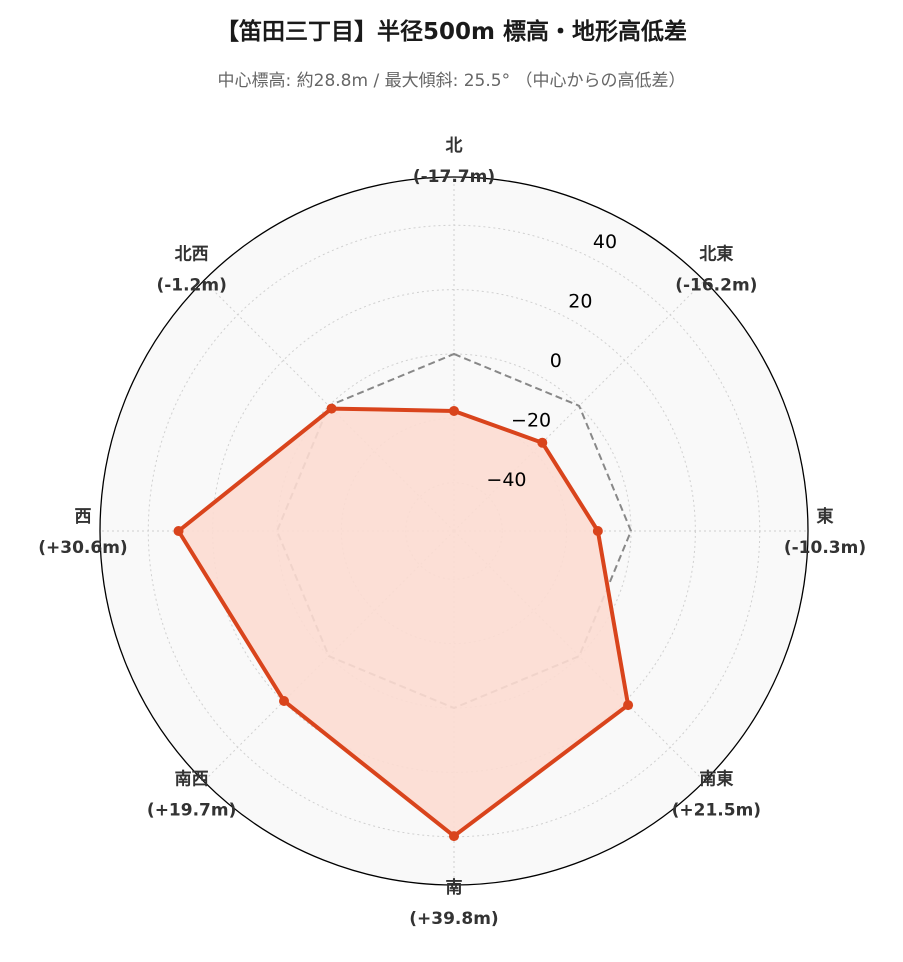  I want to click on data-point-北東, so click(542, 442).